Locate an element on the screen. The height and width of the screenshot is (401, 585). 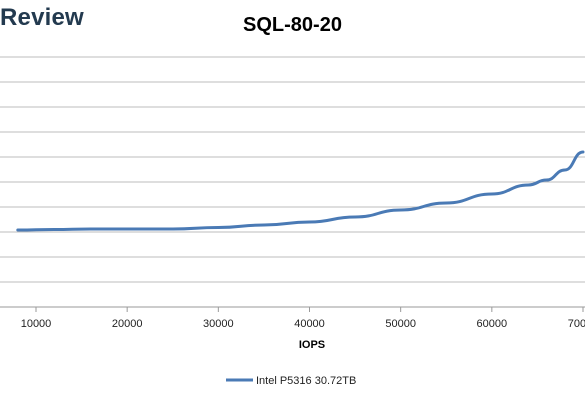
x-tick-label: 40000 is located at coordinates (309, 324).